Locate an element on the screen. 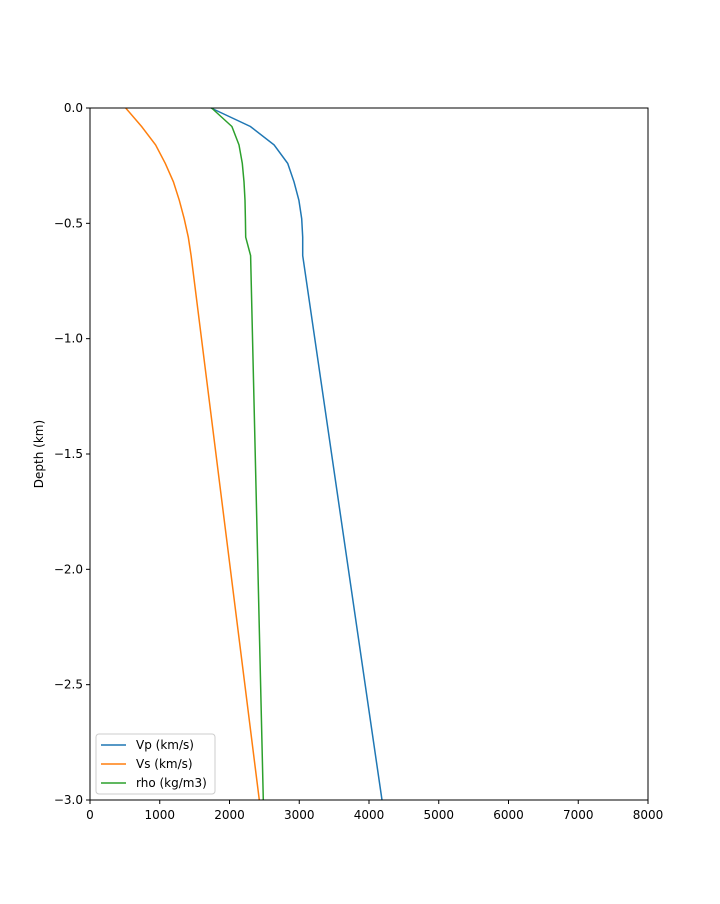  legend-box is located at coordinates (155, 764).